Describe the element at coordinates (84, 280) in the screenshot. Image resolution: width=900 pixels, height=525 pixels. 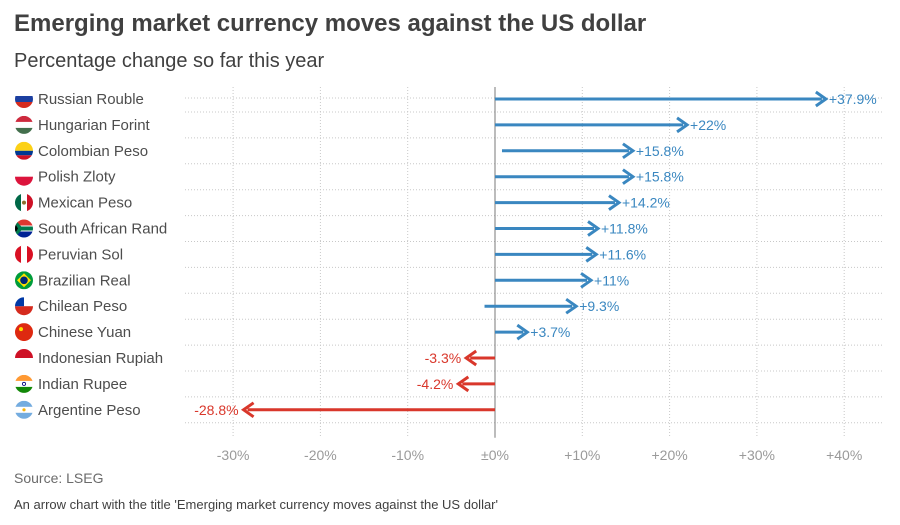
I see `category-label: Brazilian Real` at that location.